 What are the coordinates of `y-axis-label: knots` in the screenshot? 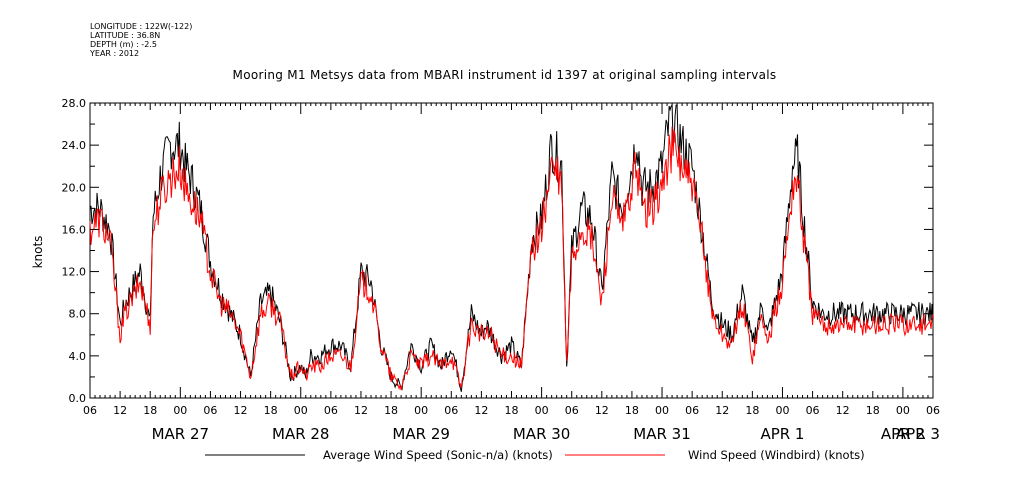 It's located at (38, 252).